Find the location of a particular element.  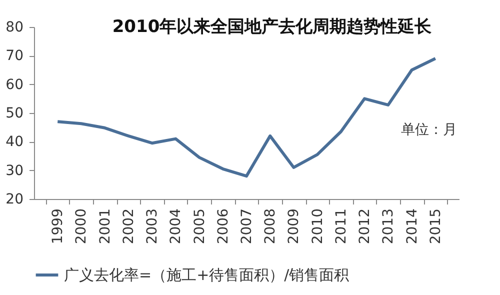

y-tick-label: 80 is located at coordinates (15, 28).